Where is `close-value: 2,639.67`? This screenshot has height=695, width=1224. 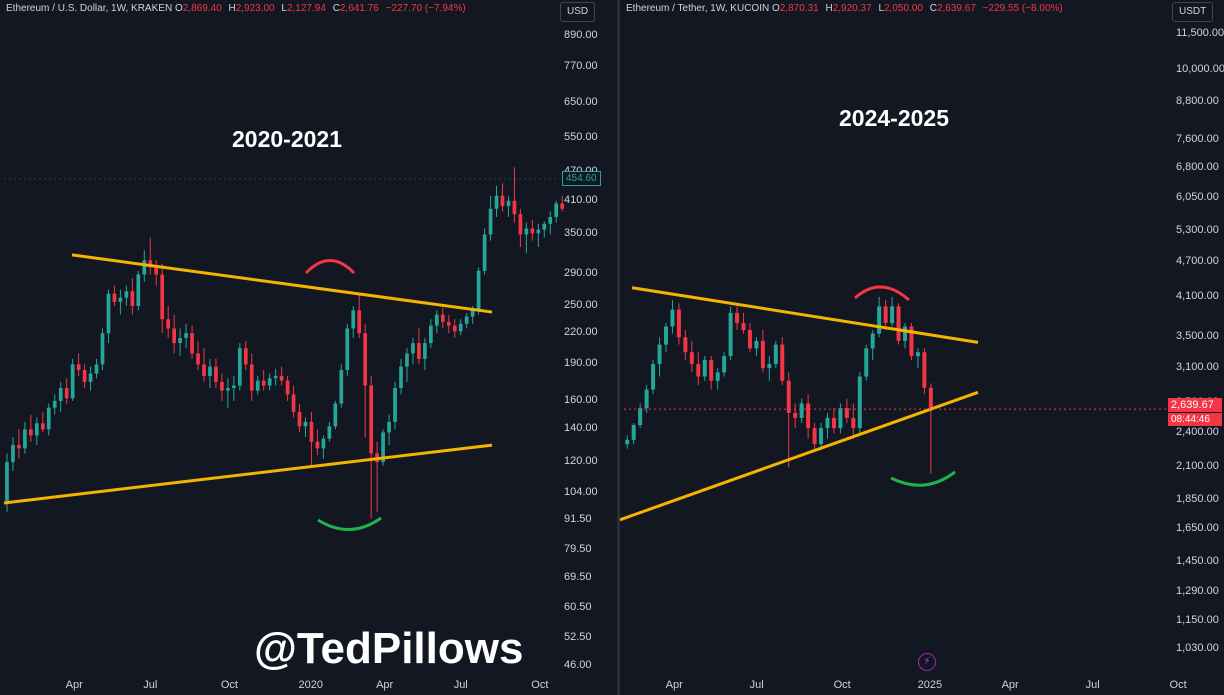
close-value: 2,639.67 is located at coordinates (956, 8).